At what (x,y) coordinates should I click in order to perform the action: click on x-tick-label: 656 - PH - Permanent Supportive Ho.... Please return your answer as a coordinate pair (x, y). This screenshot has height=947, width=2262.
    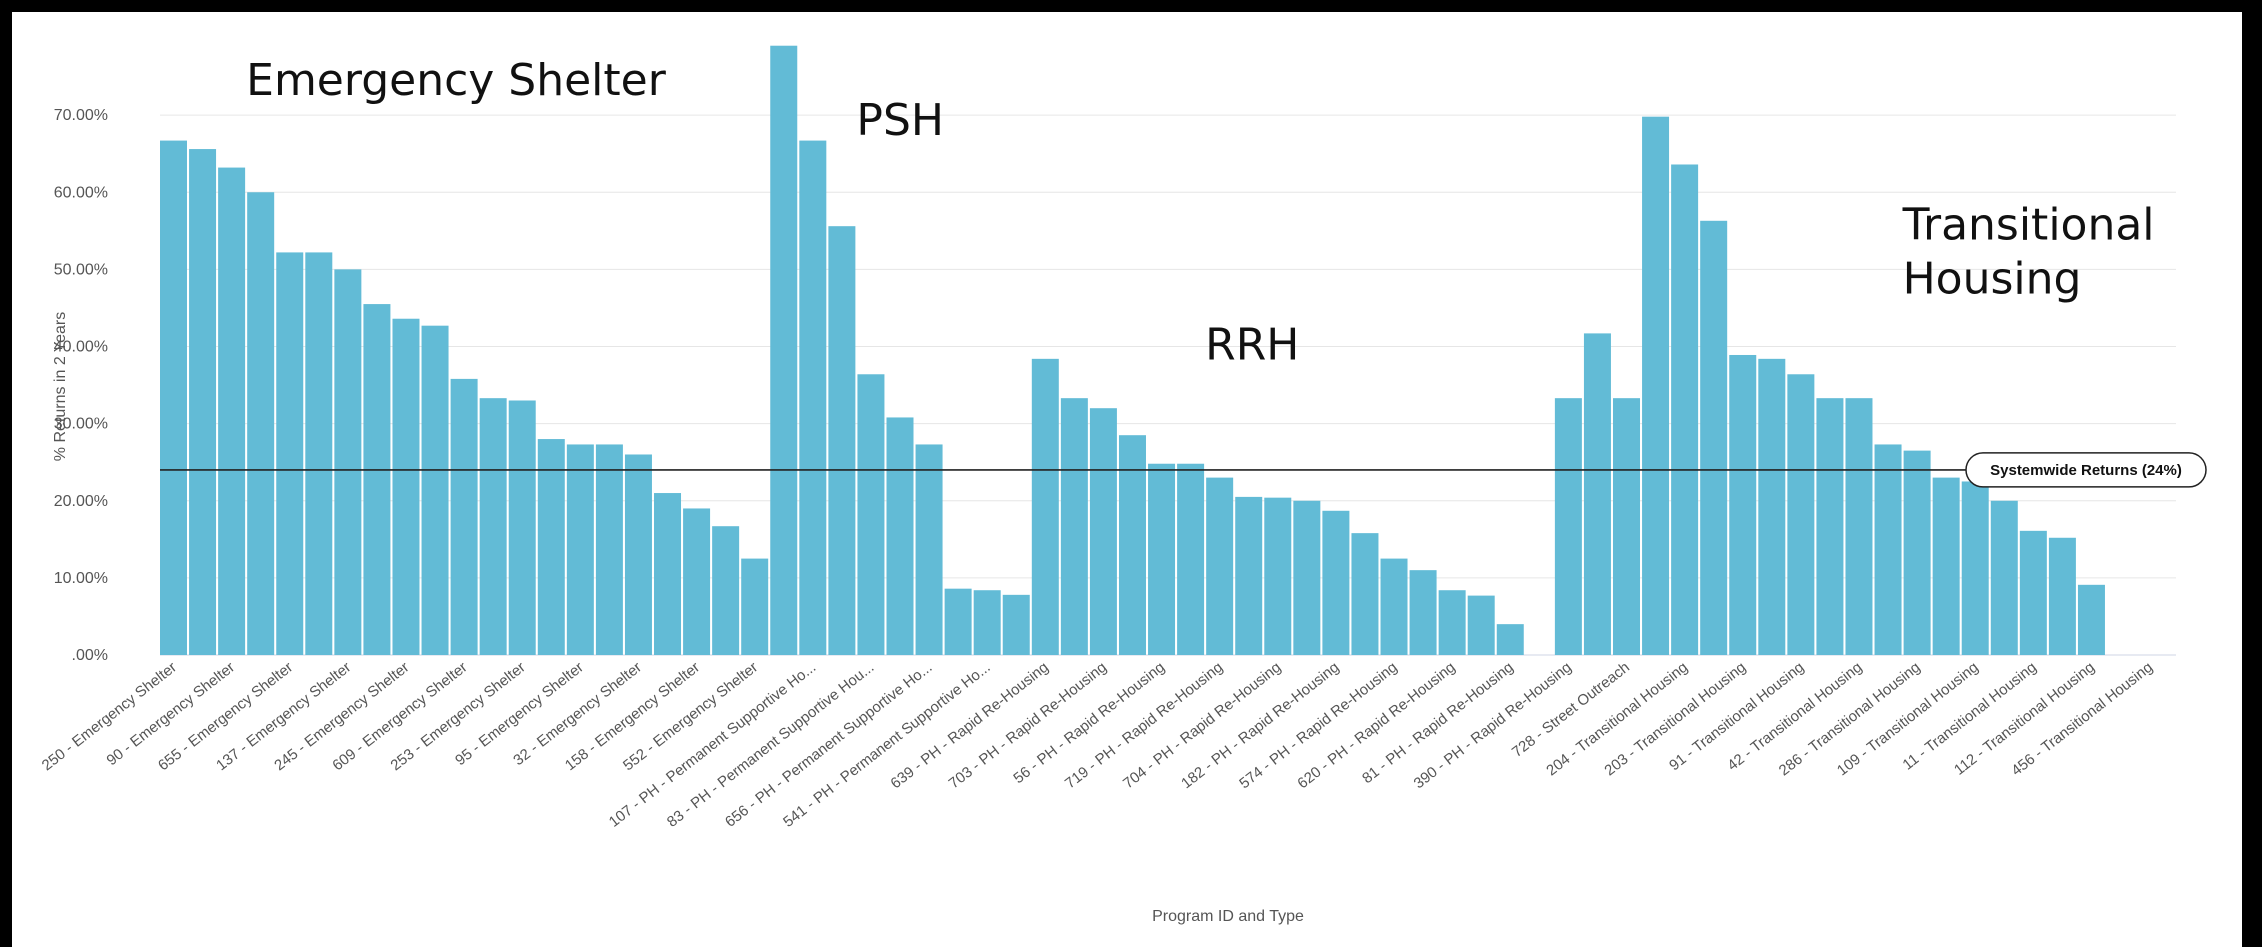
    Looking at the image, I should click on (828, 745).